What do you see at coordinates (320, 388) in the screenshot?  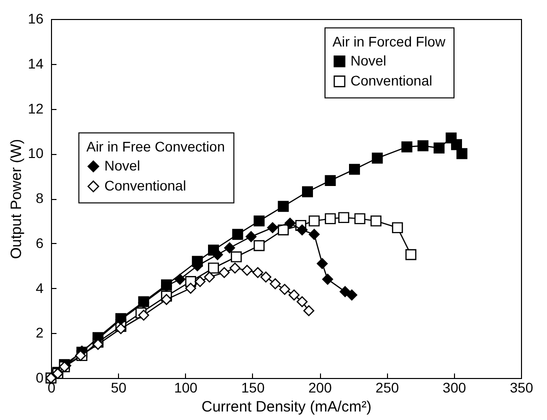 I see `x-tick-label: 200` at bounding box center [320, 388].